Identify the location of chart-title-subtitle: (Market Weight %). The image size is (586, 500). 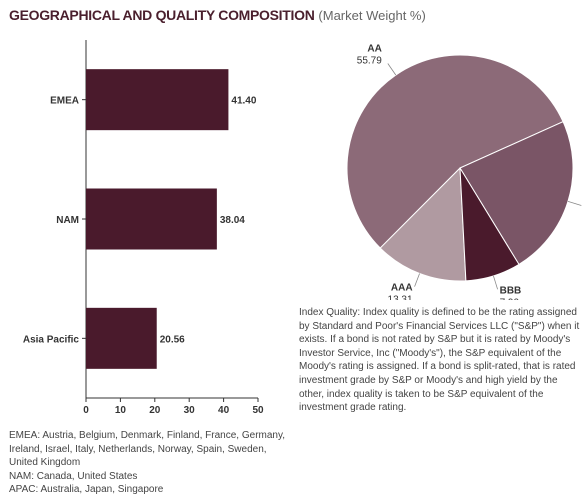
(372, 15).